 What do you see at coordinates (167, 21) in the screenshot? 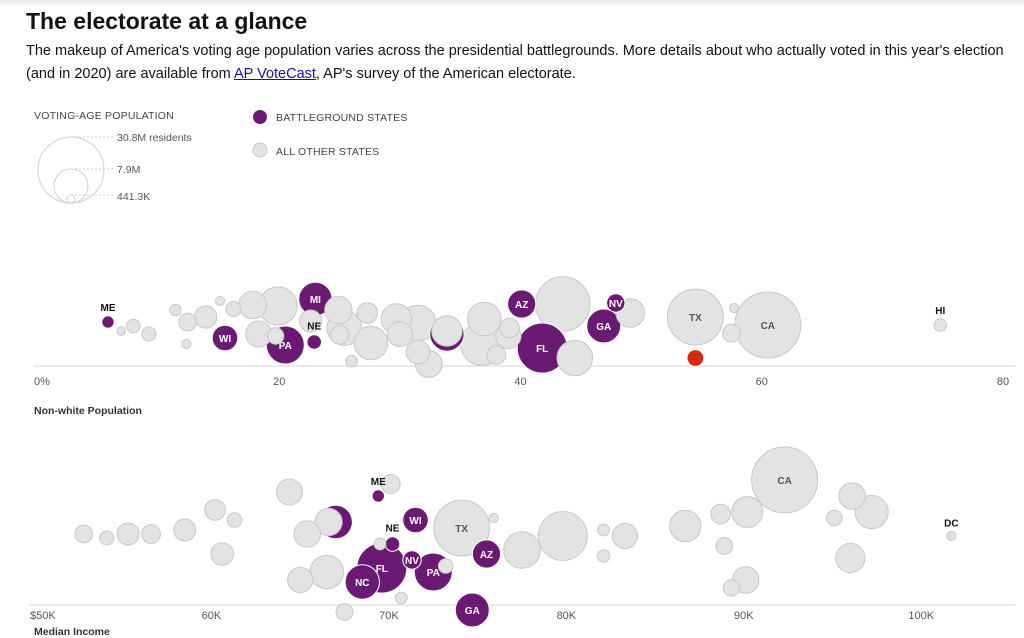
I see `page-title: The electorate at a glance` at bounding box center [167, 21].